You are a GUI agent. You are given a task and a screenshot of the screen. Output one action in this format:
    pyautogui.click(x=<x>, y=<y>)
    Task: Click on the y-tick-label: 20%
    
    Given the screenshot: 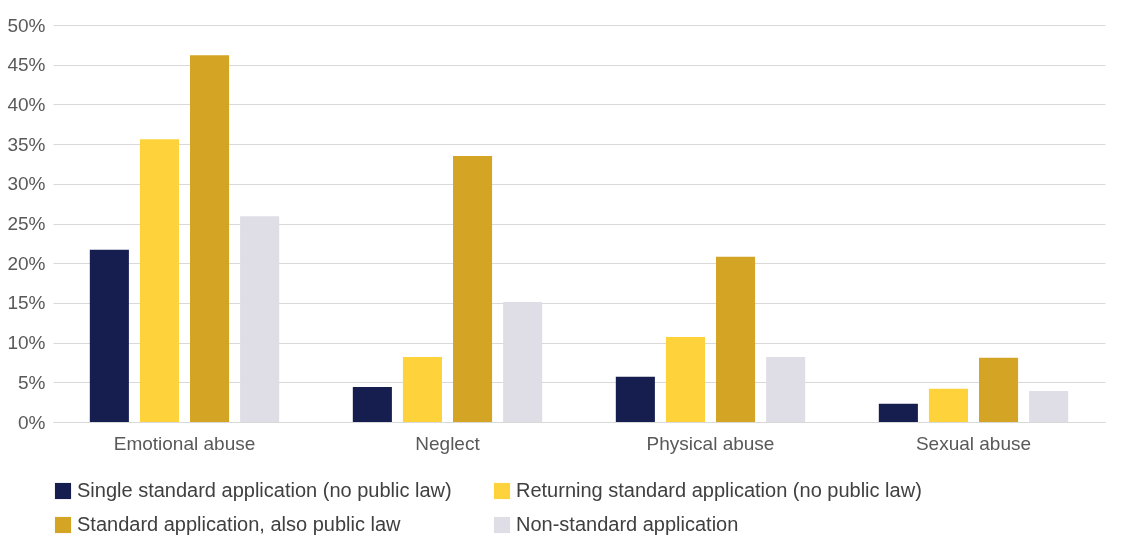 What is the action you would take?
    pyautogui.click(x=26, y=263)
    